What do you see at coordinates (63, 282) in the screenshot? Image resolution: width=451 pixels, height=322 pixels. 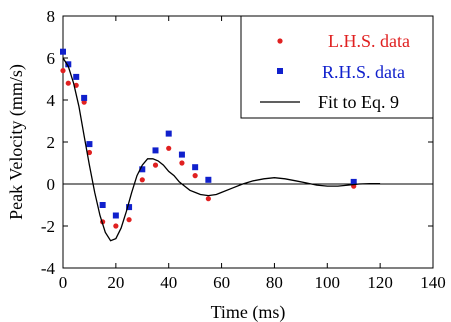 I see `x-tick-label: 0` at bounding box center [63, 282].